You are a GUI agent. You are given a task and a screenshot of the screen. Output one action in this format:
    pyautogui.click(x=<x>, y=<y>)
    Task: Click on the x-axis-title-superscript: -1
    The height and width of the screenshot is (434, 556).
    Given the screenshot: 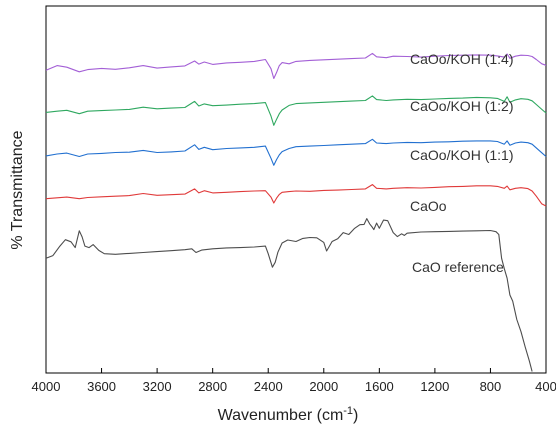 What is the action you would take?
    pyautogui.click(x=348, y=411)
    